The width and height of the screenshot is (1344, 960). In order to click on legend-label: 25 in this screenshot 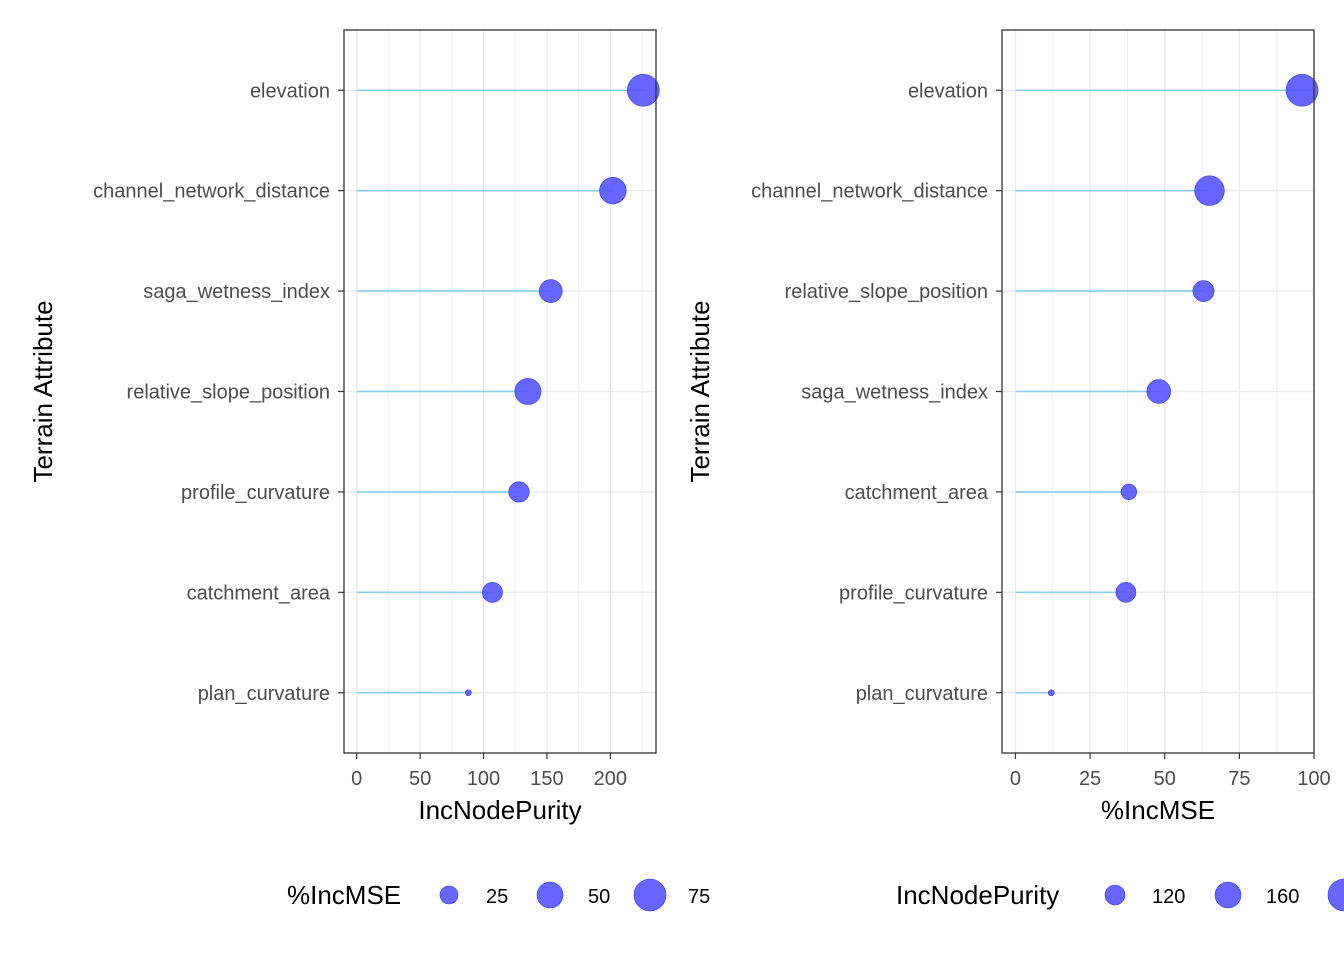, I will do `click(497, 897)`.